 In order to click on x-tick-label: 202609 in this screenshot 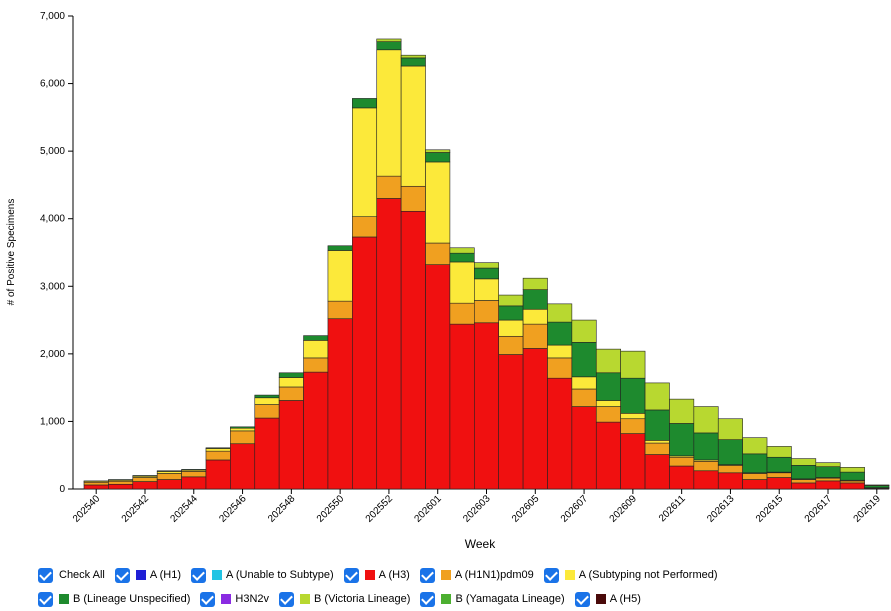, I will do `click(624, 509)`.